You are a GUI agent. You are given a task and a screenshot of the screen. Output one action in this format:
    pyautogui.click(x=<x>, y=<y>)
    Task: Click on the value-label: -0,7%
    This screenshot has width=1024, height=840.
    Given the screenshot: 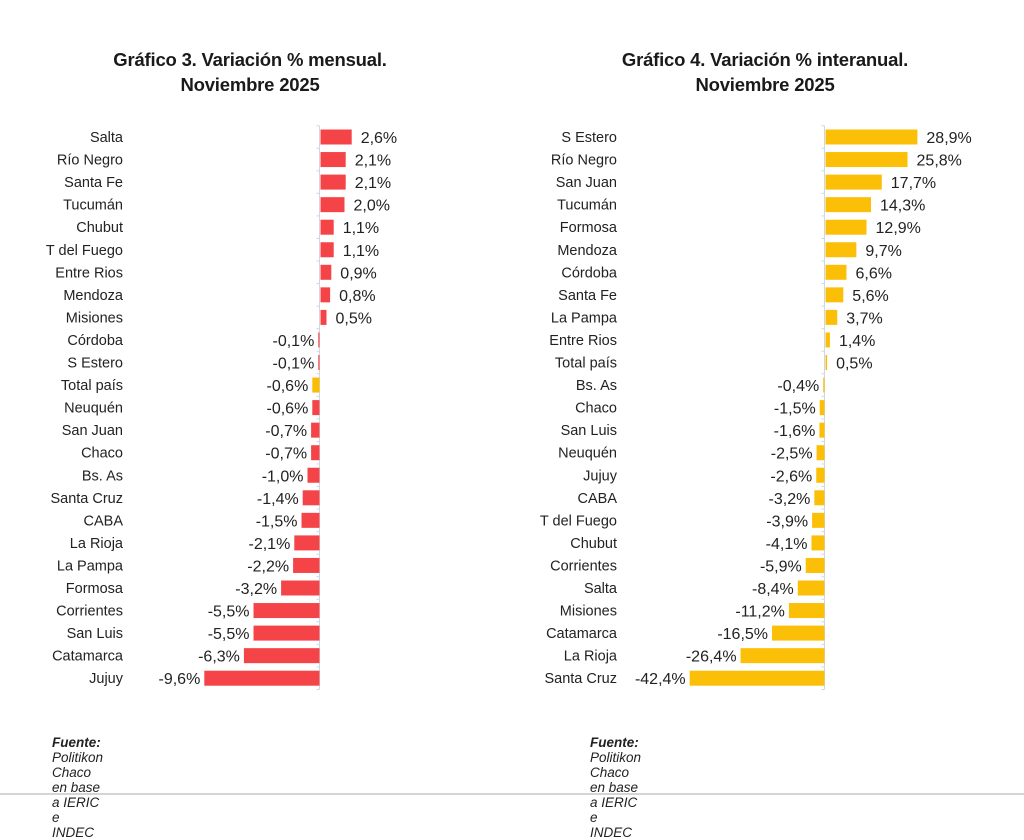 What is the action you would take?
    pyautogui.click(x=286, y=431)
    